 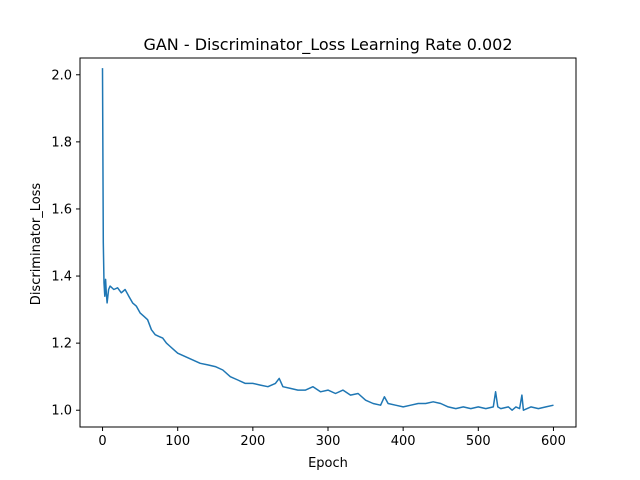 What do you see at coordinates (61, 411) in the screenshot?
I see `y-tick-label-0: 1.0` at bounding box center [61, 411].